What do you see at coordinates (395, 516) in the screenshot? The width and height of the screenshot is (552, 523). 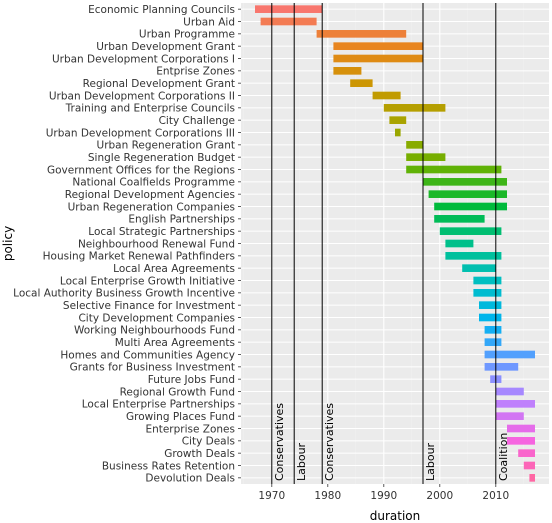 I see `x-axis-title: duration` at bounding box center [395, 516].